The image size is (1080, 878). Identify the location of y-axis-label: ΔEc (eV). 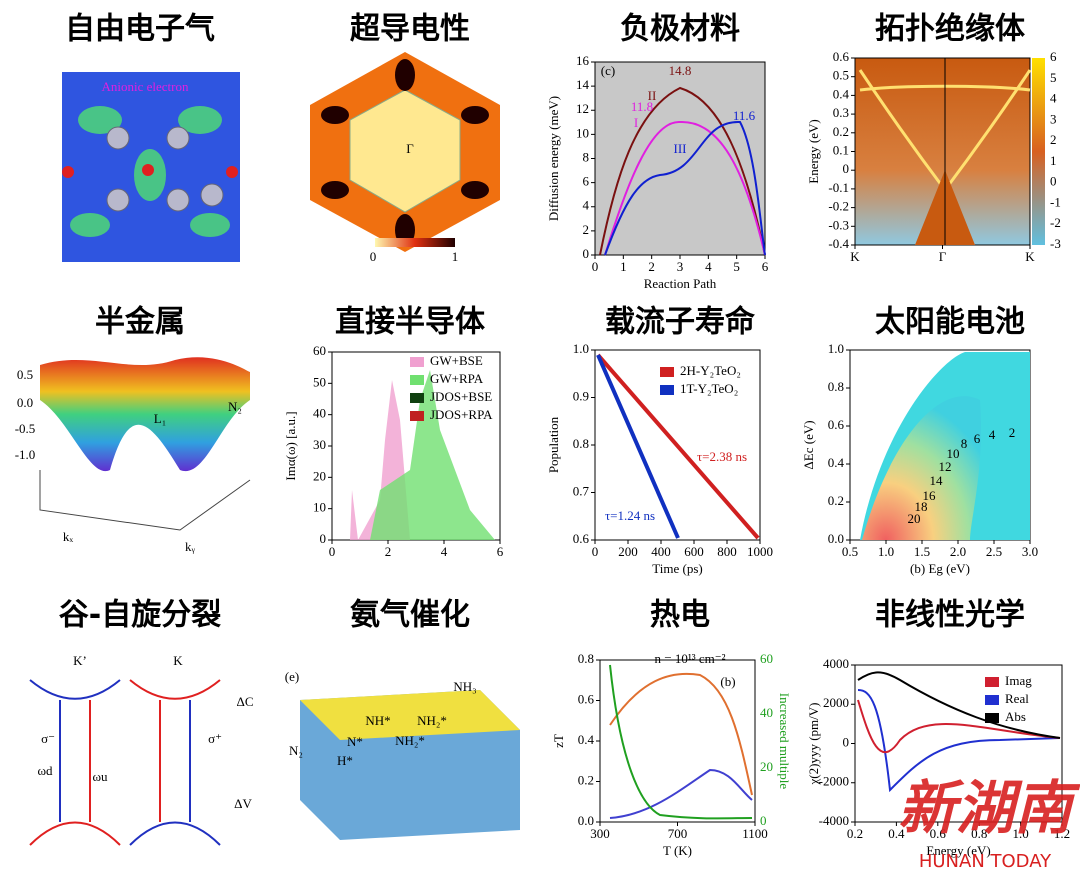
(808, 444).